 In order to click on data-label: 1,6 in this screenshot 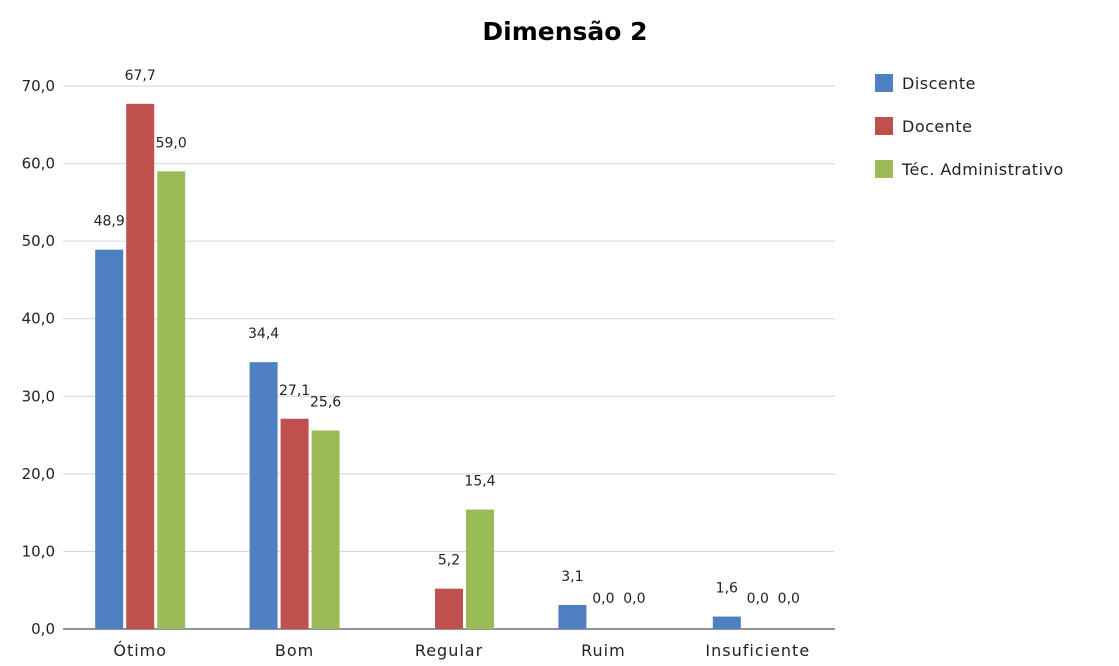, I will do `click(727, 589)`.